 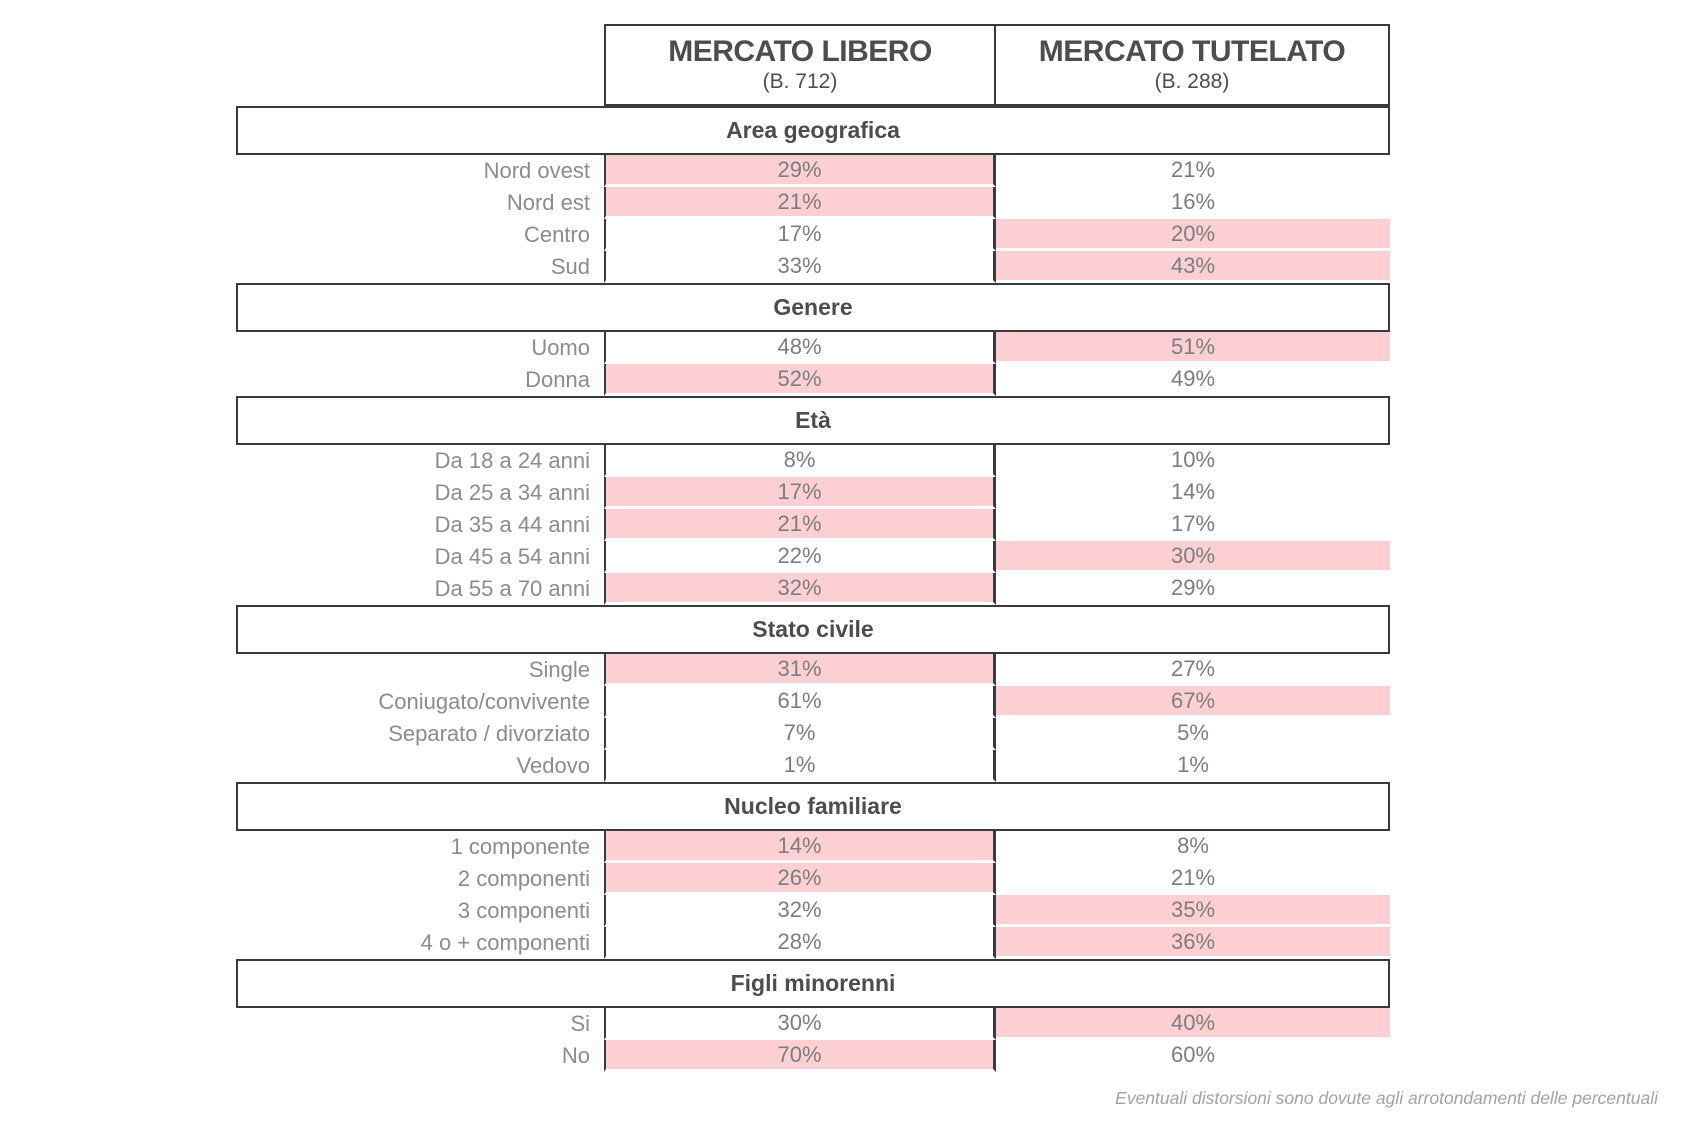 What do you see at coordinates (800, 1024) in the screenshot?
I see `cell-mercato-libero: 30%` at bounding box center [800, 1024].